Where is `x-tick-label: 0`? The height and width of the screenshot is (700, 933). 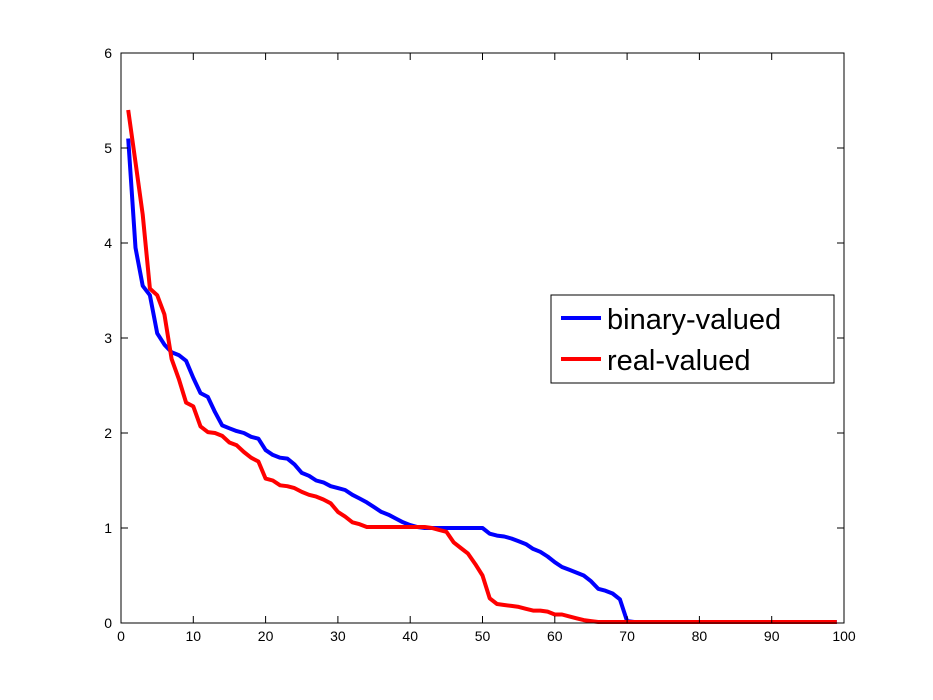 x-tick-label: 0 is located at coordinates (121, 636).